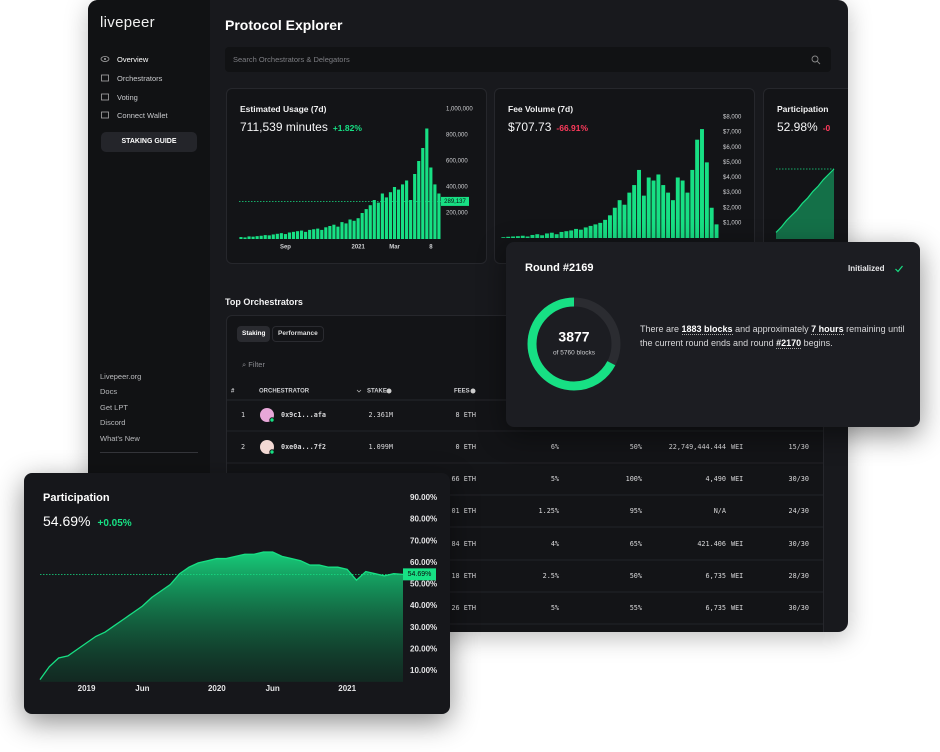  I want to click on nav-item: Orchestrators, so click(140, 78).